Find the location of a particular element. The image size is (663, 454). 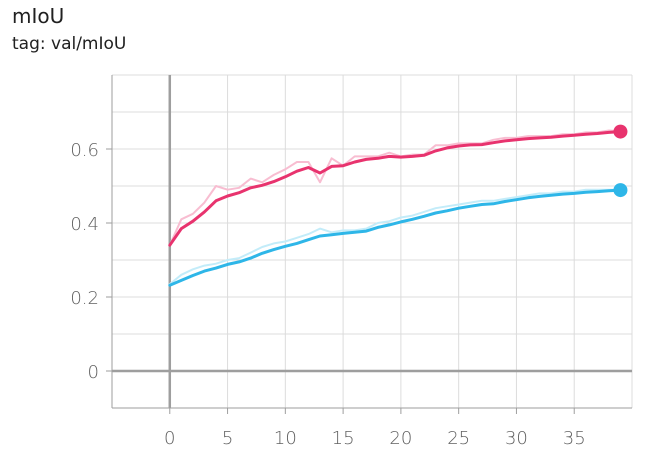

x-tick-label: 15 is located at coordinates (343, 438).